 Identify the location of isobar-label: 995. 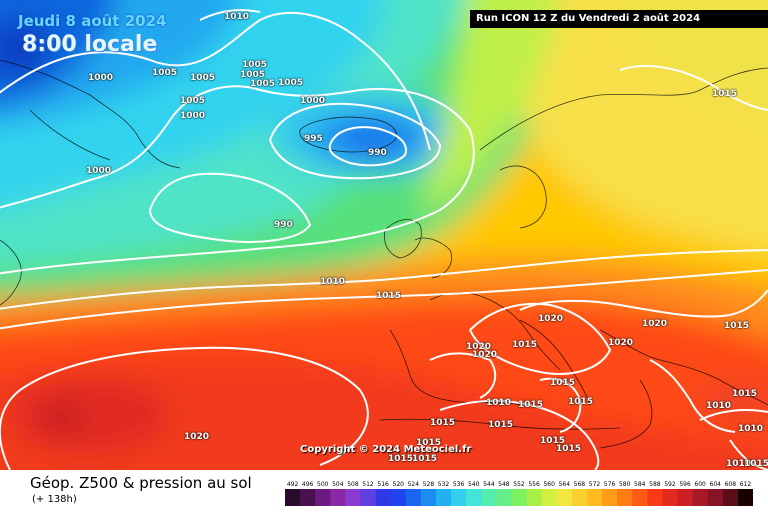
(313, 139).